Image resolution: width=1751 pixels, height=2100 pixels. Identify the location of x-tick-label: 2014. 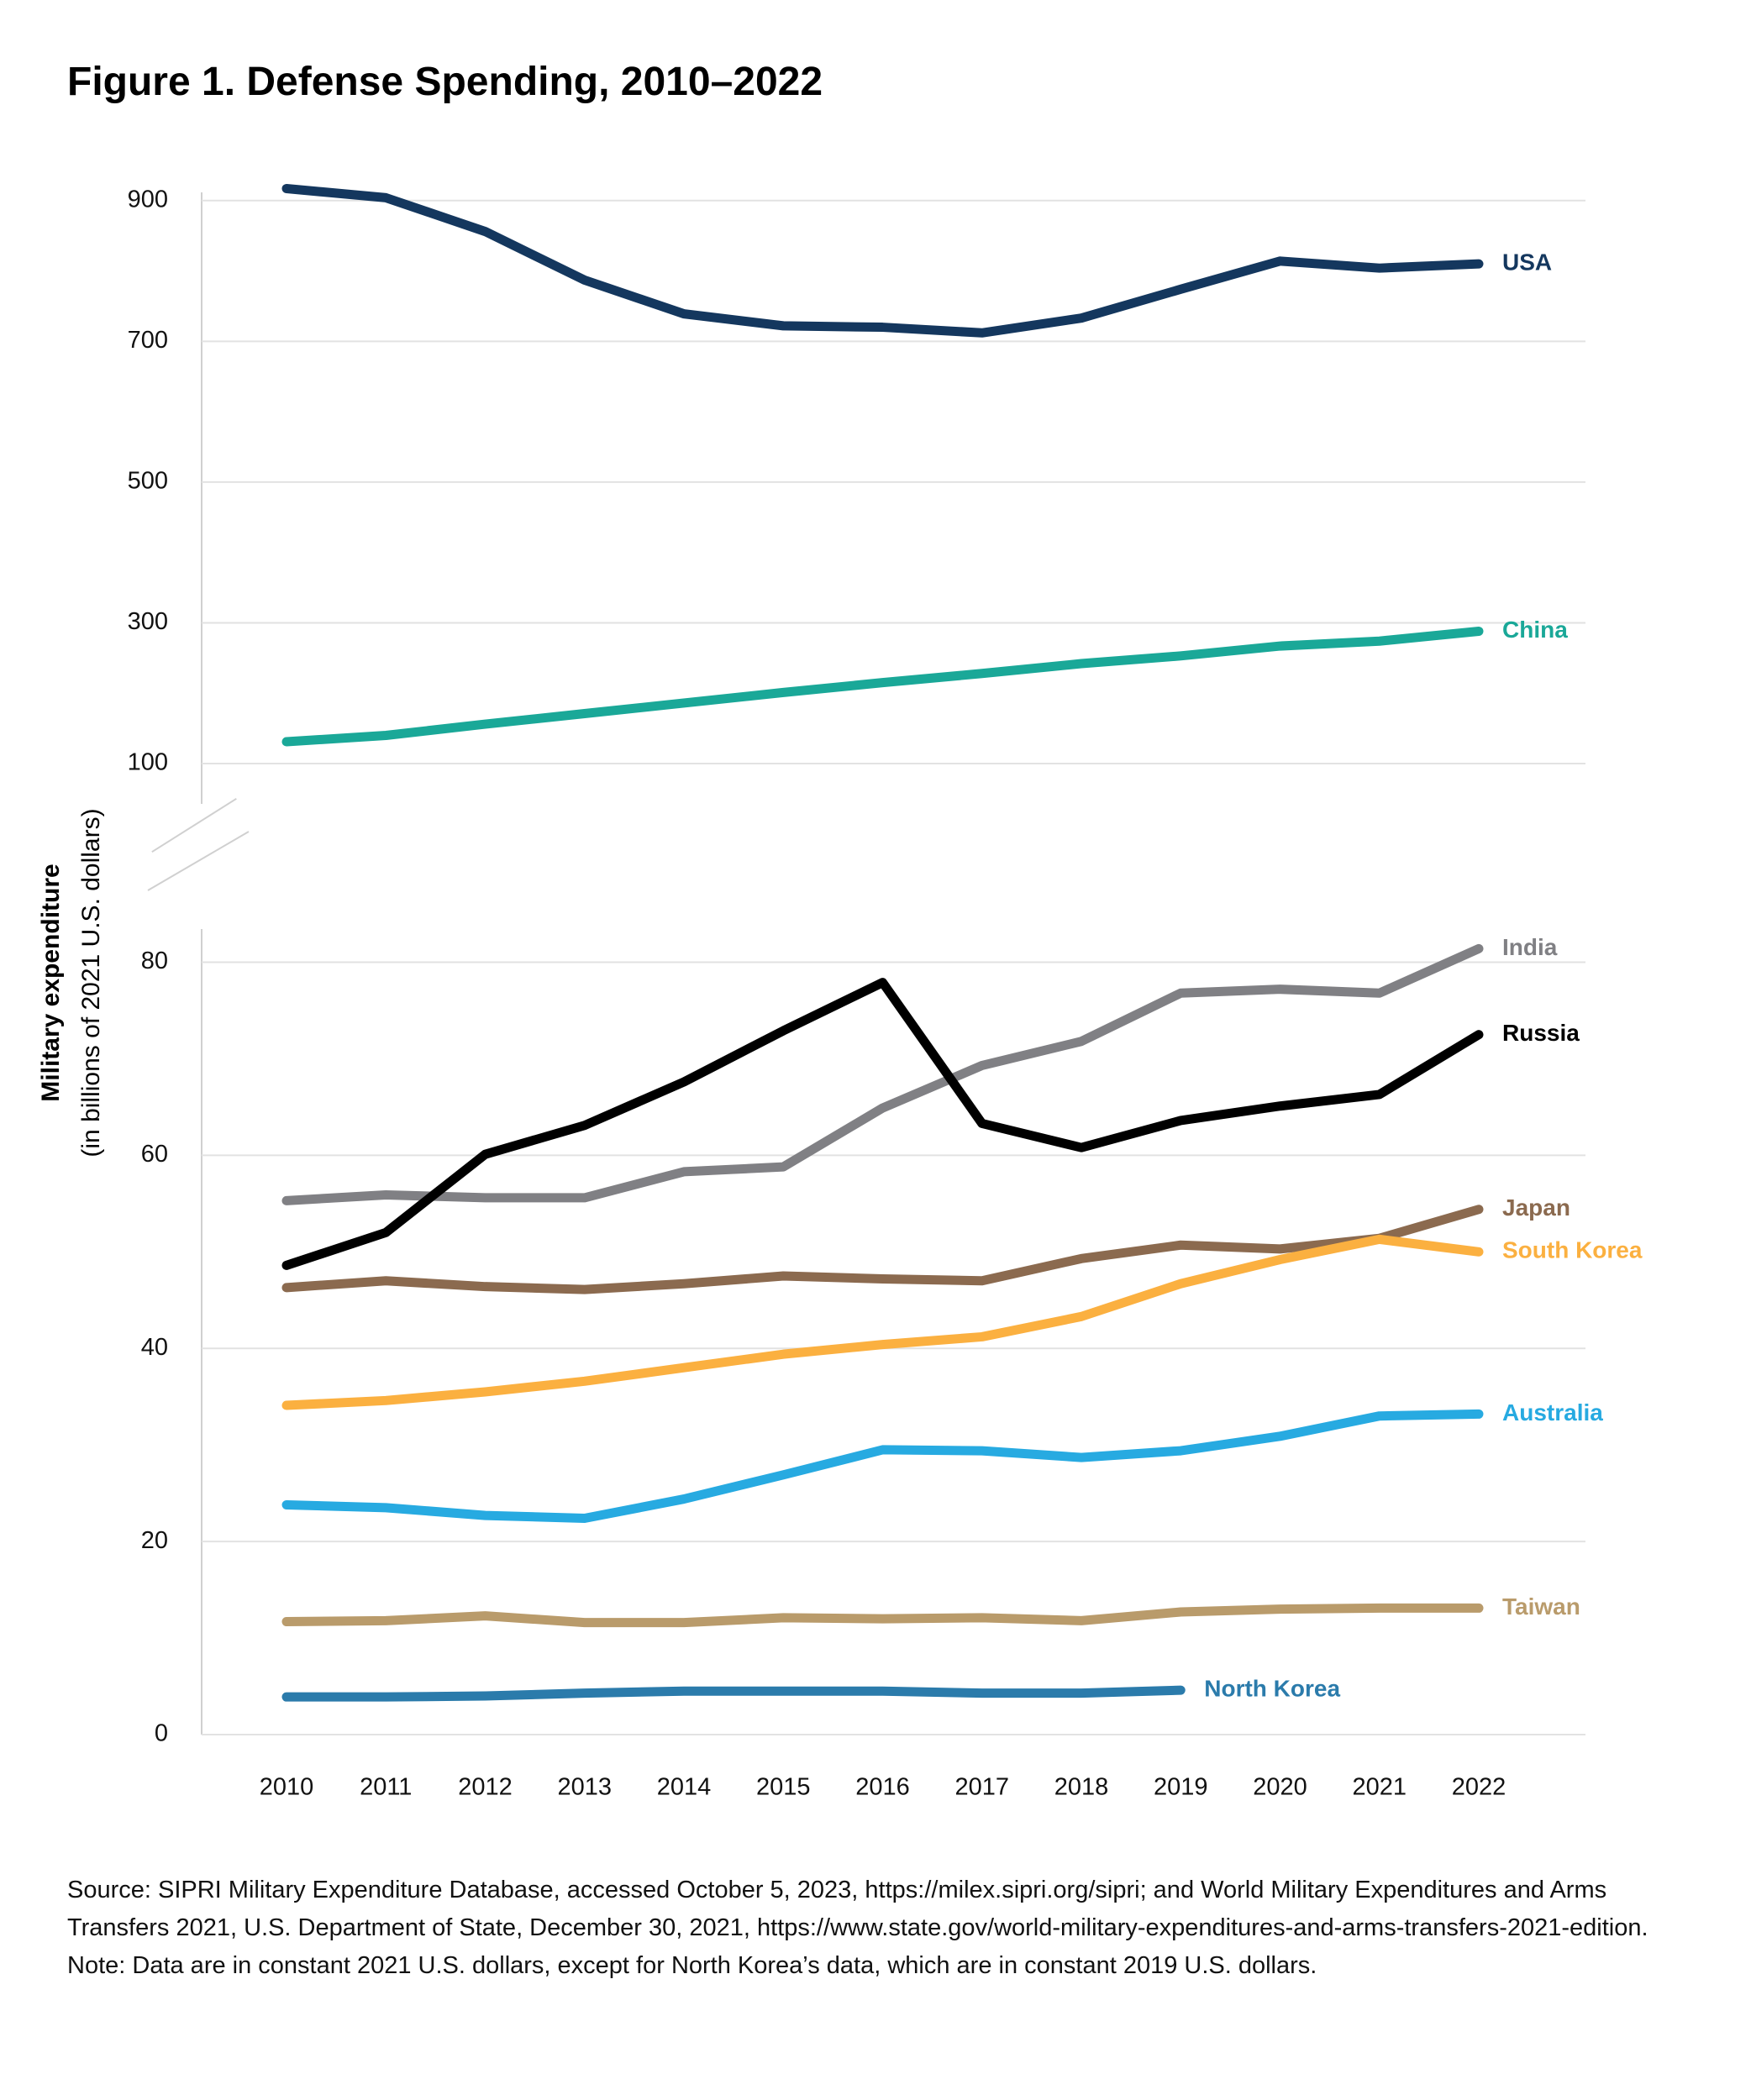
(684, 1787).